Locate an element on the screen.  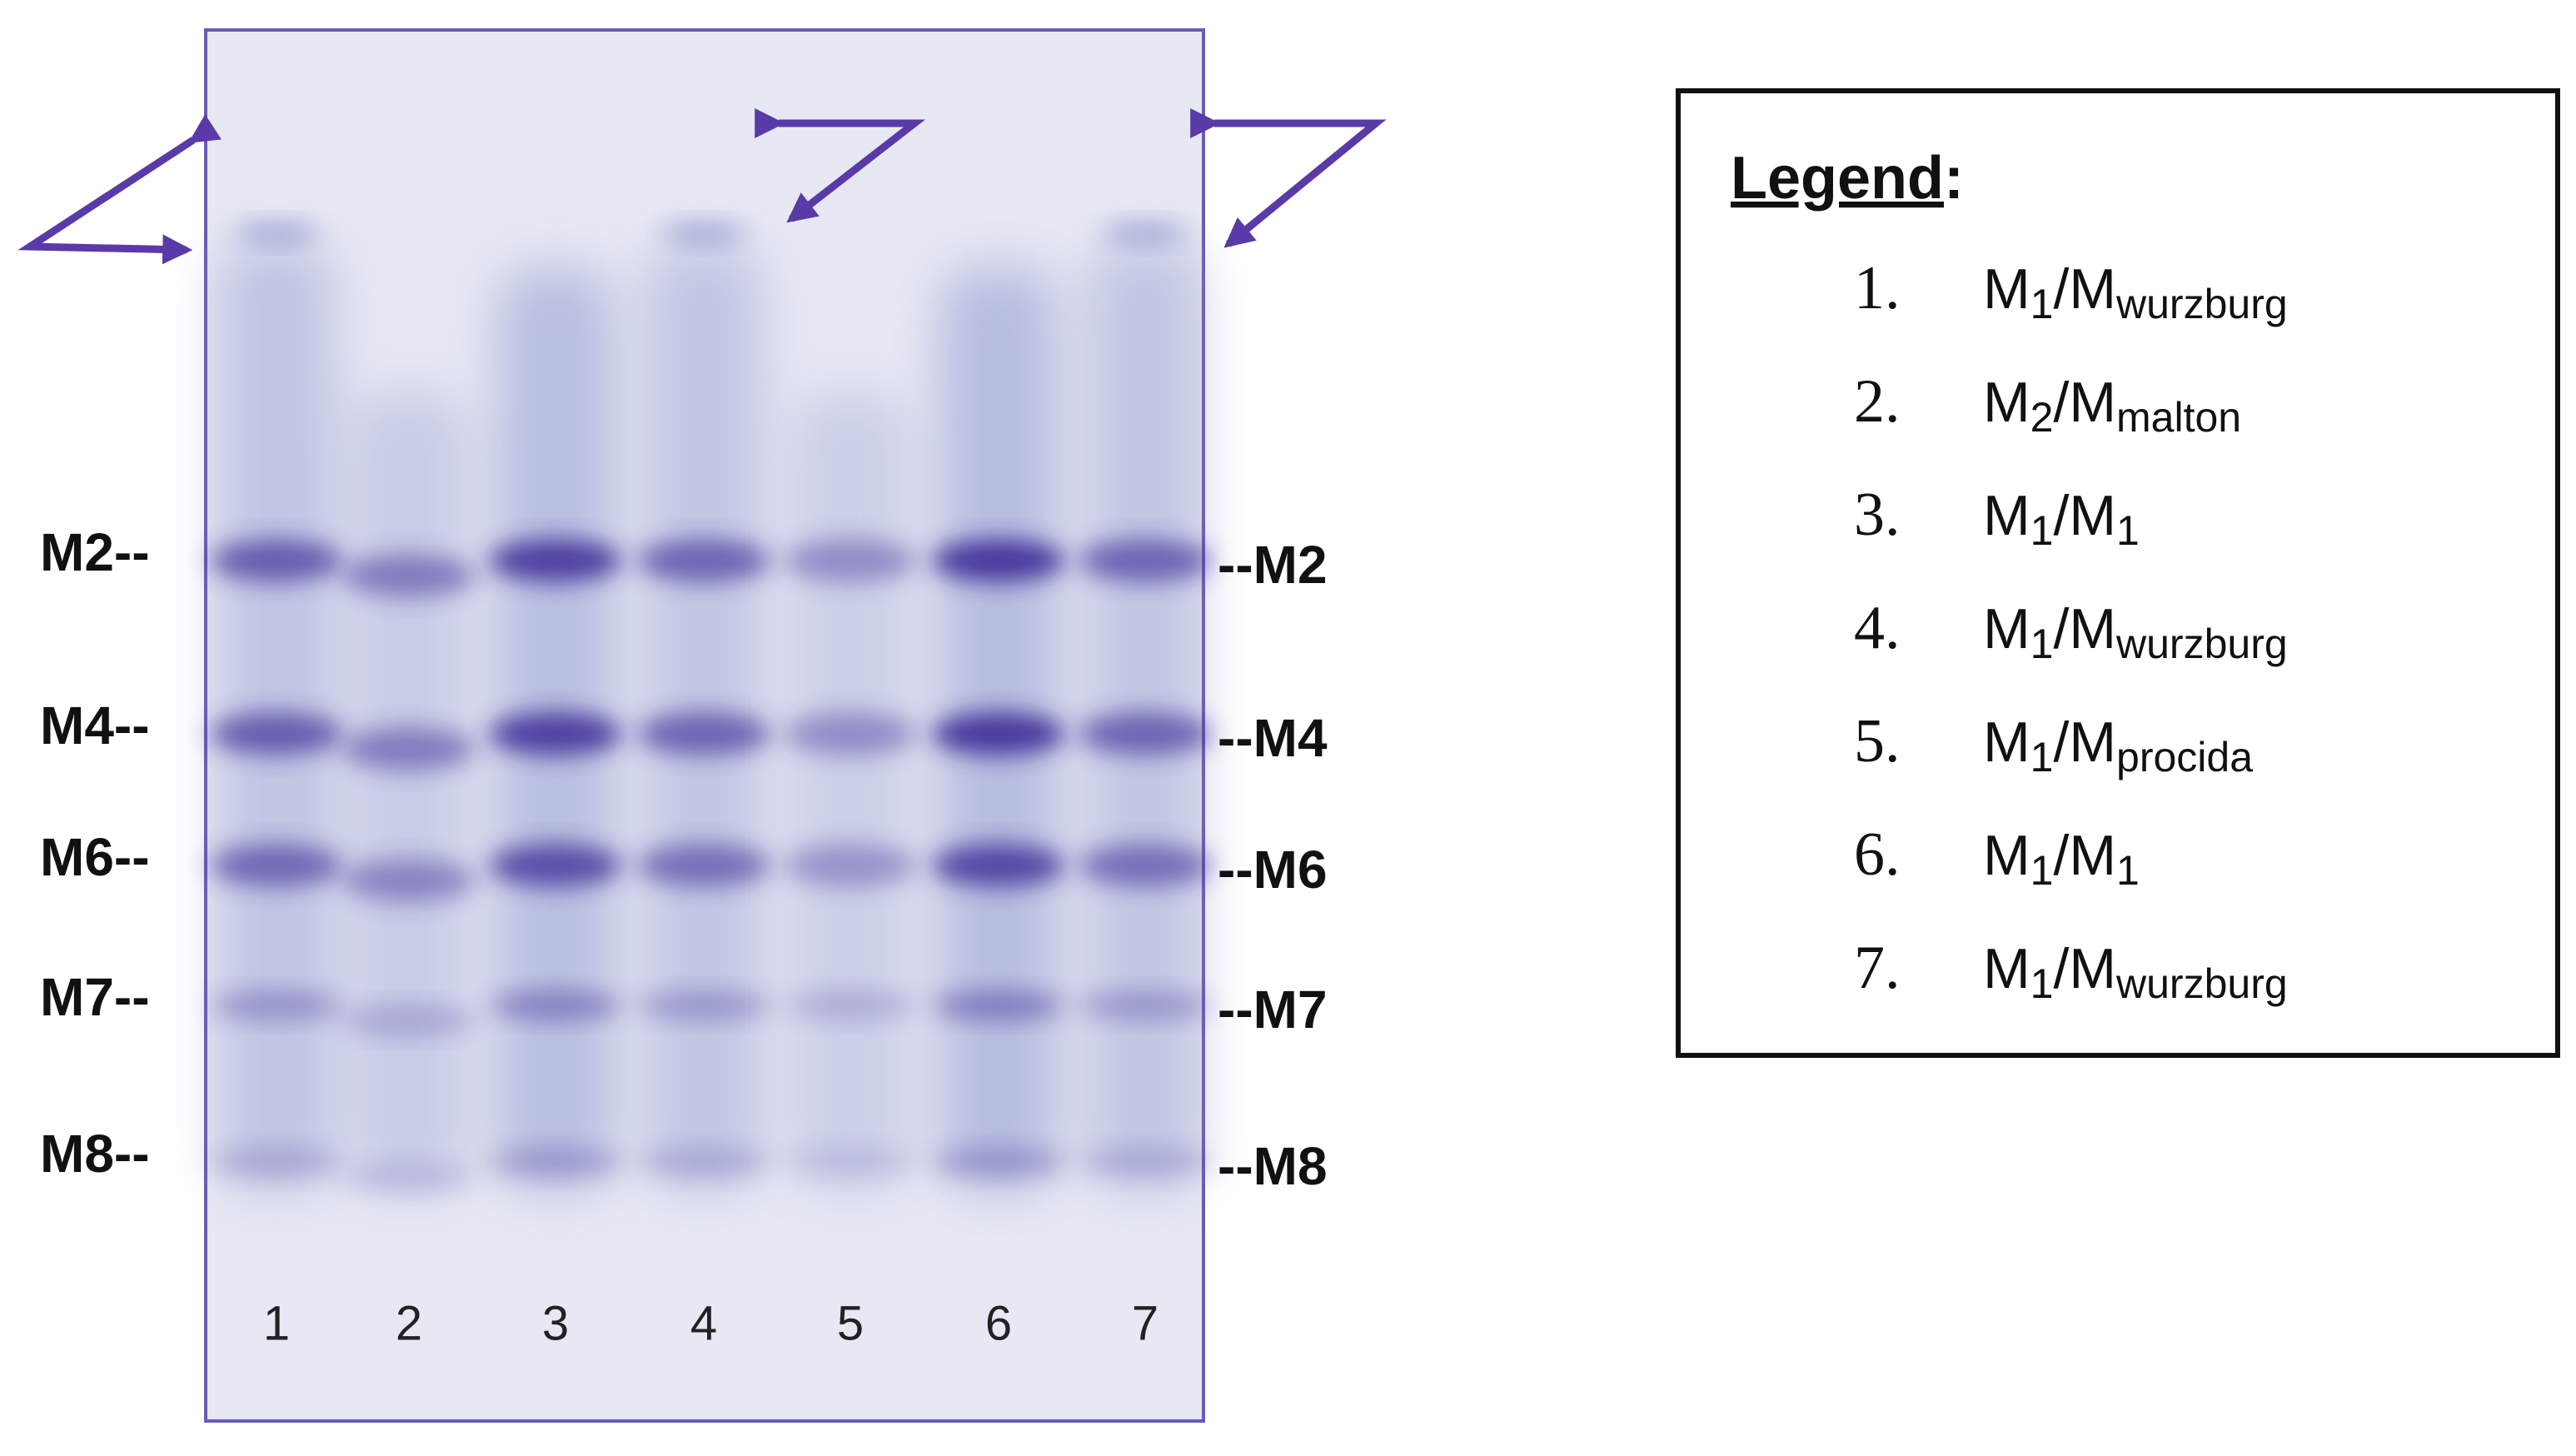
lane-number: 2 is located at coordinates (409, 1323).